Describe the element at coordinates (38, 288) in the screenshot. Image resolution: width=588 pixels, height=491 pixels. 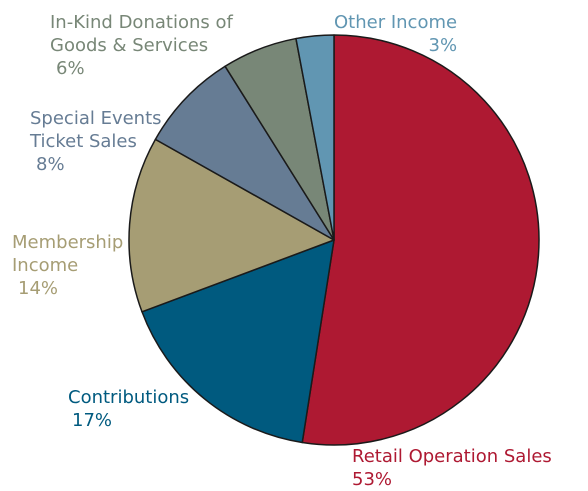
I see `slice-label-membership-income-value: 14%` at that location.